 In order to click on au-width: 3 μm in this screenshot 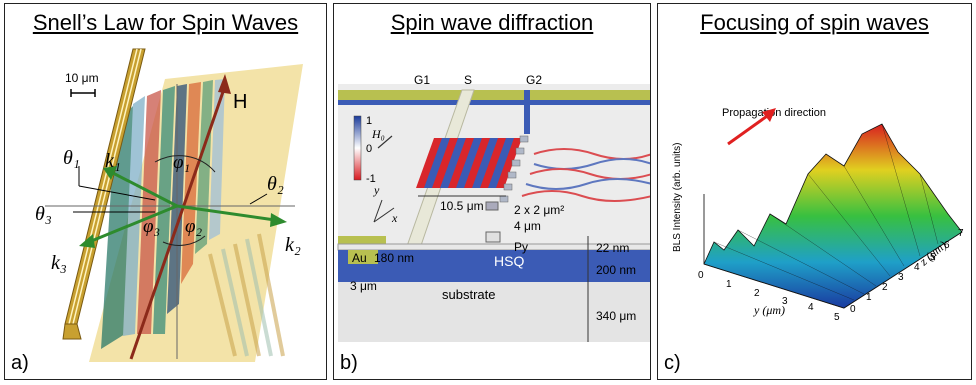, I will do `click(363, 286)`.